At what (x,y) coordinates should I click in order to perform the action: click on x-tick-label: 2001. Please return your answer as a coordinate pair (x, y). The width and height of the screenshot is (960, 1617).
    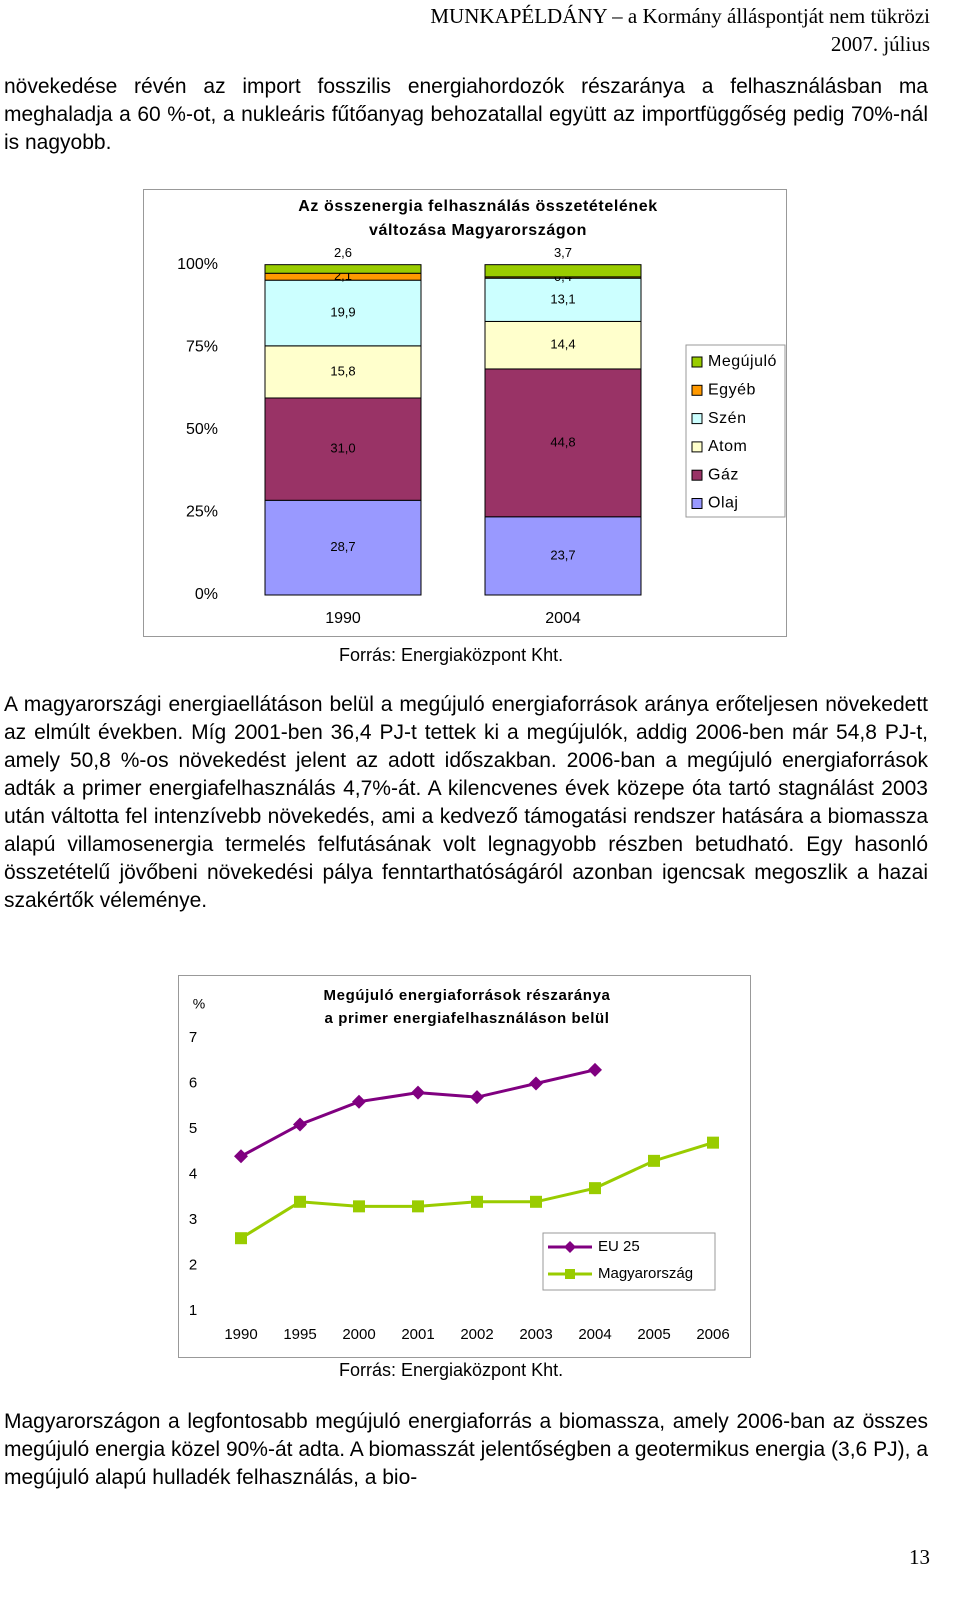
    Looking at the image, I should click on (417, 1334).